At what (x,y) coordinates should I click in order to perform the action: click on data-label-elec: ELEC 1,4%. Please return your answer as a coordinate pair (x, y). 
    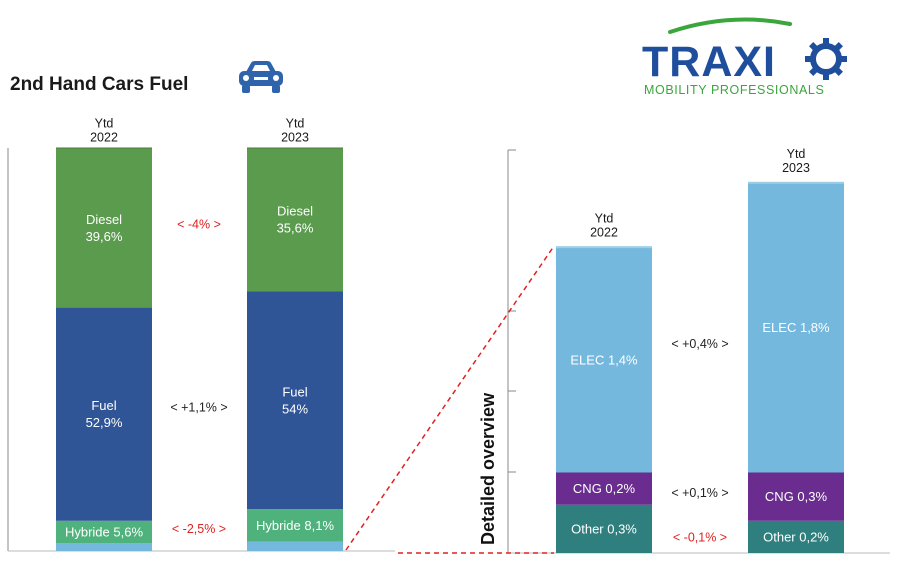
    Looking at the image, I should click on (604, 359).